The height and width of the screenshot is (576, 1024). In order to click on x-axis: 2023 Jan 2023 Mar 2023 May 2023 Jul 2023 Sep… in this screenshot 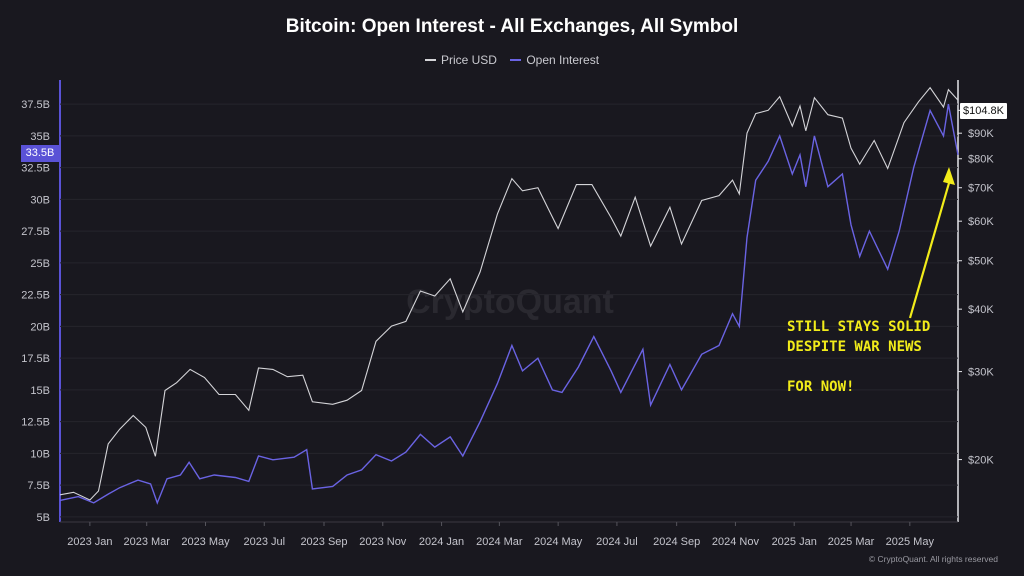, I will do `click(500, 535)`.